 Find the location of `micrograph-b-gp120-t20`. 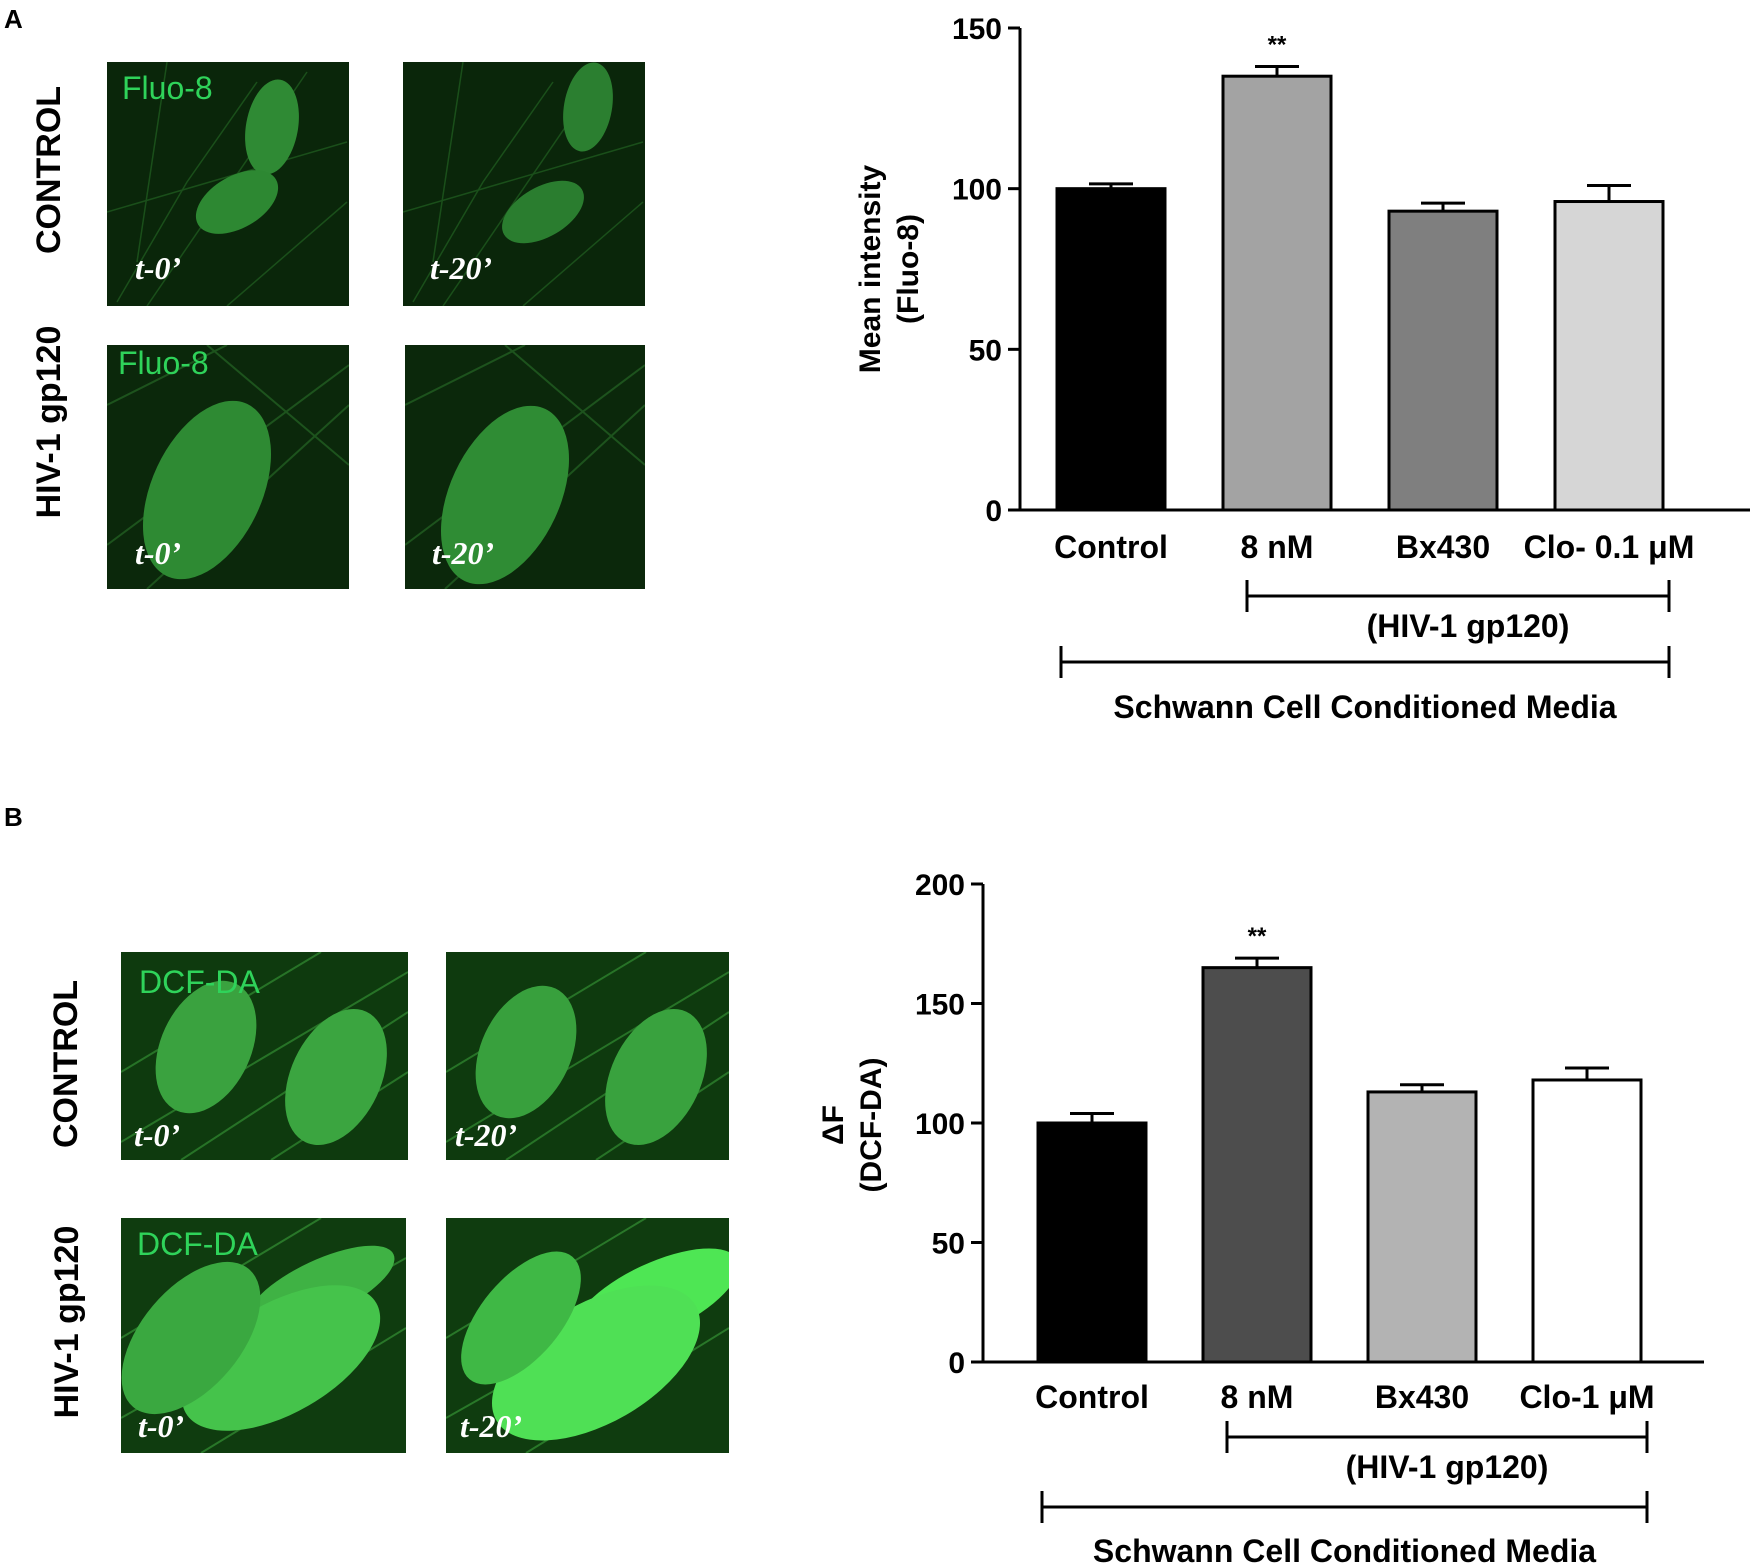

micrograph-b-gp120-t20 is located at coordinates (587, 1335).